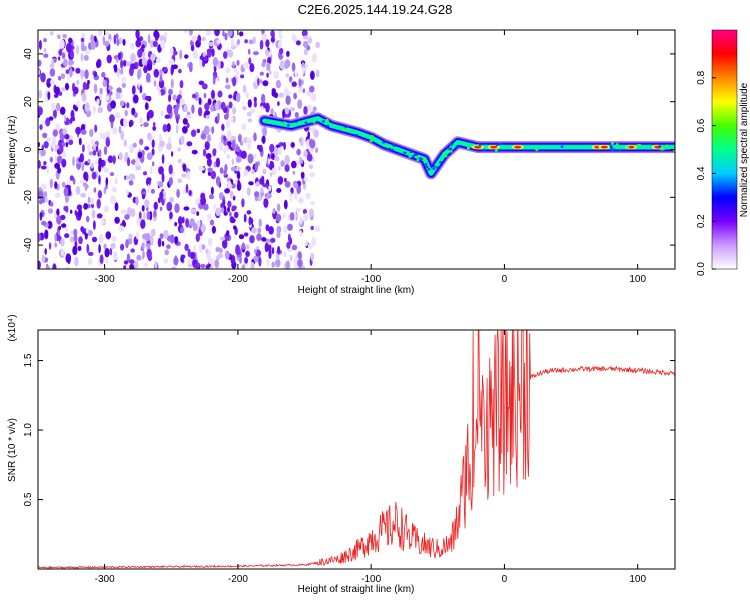 This screenshot has width=750, height=600. I want to click on y-tick-label: 1.5, so click(28, 360).